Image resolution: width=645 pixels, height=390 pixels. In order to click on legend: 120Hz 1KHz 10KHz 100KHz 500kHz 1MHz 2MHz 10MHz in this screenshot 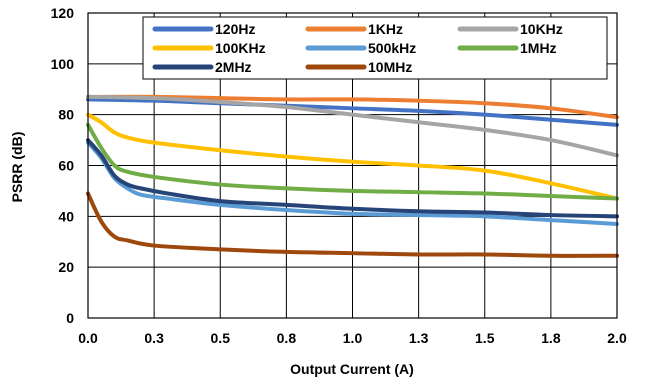, I will do `click(375, 48)`.